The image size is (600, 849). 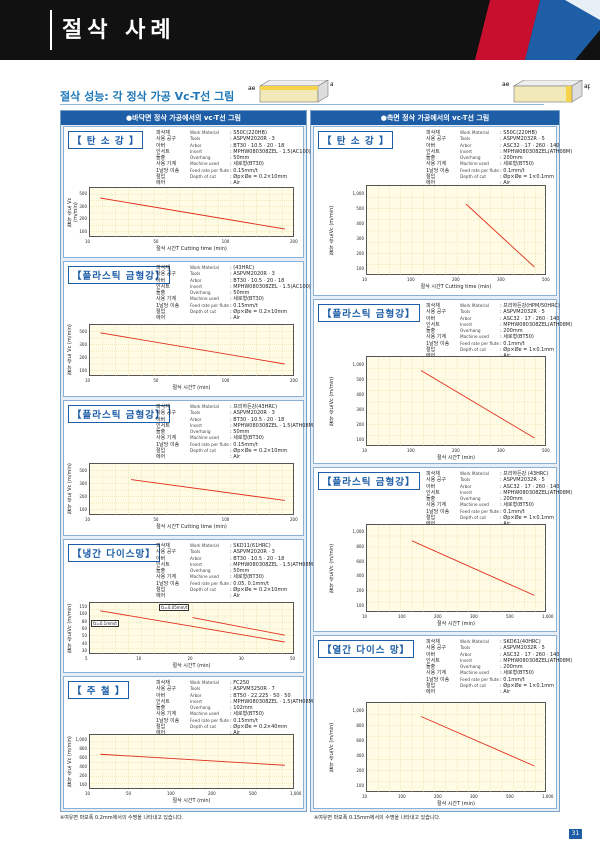 I want to click on spec-row: 절입 Depth of cut: Øp×Øe = 1×0.1mm, so click(x=499, y=177).